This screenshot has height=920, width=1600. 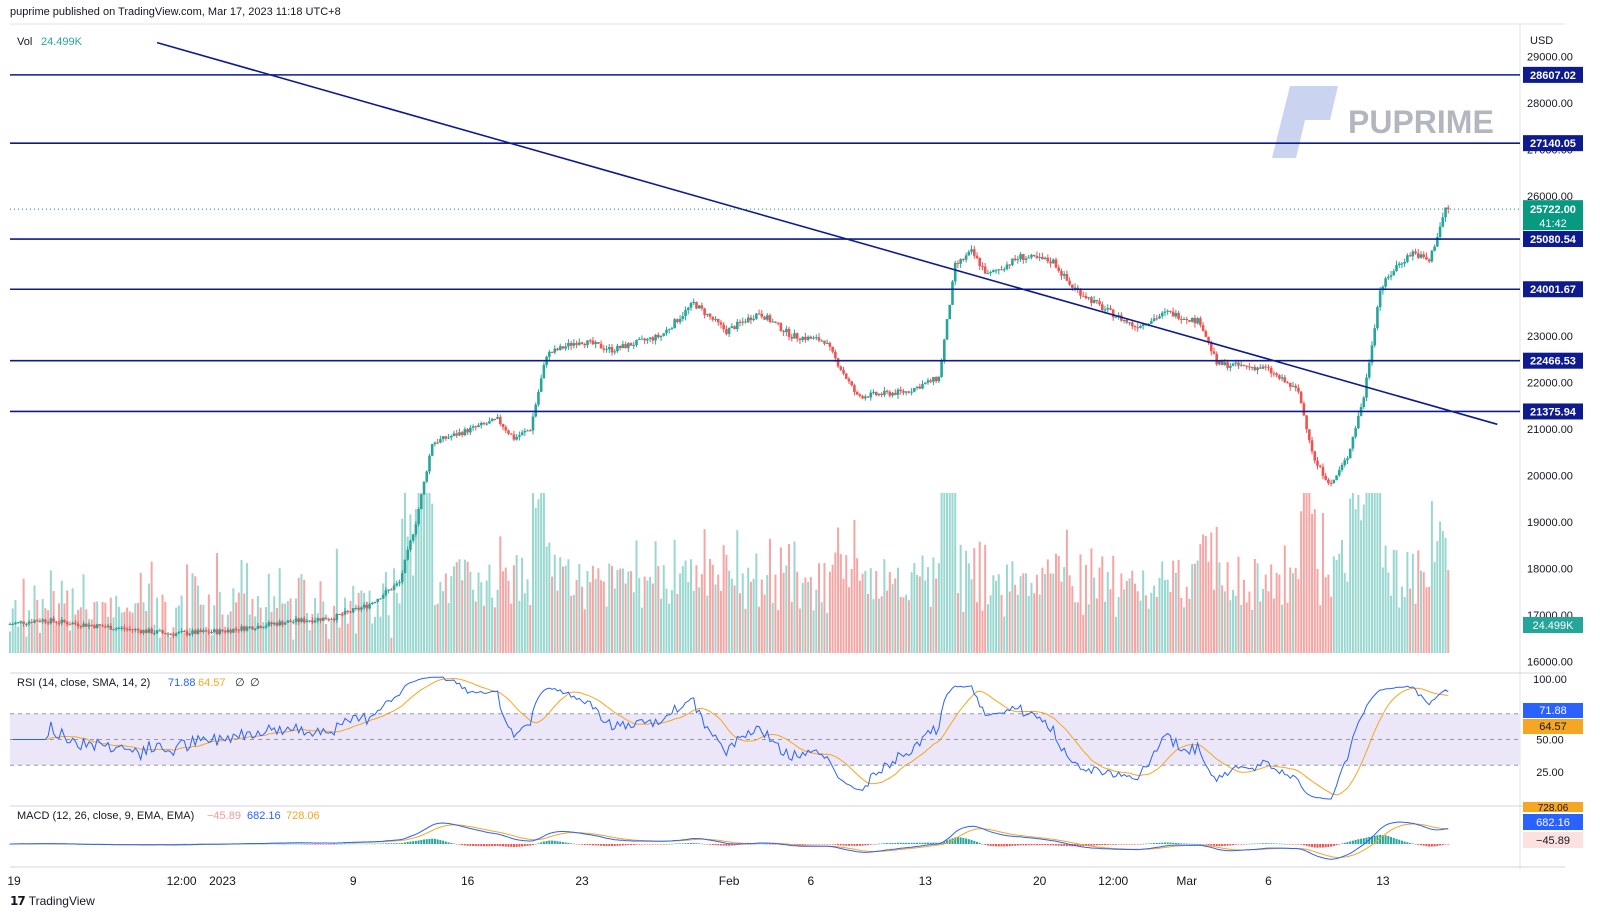 I want to click on tradingview-brand: 𝟭𝟳 TradingView, so click(x=52, y=901).